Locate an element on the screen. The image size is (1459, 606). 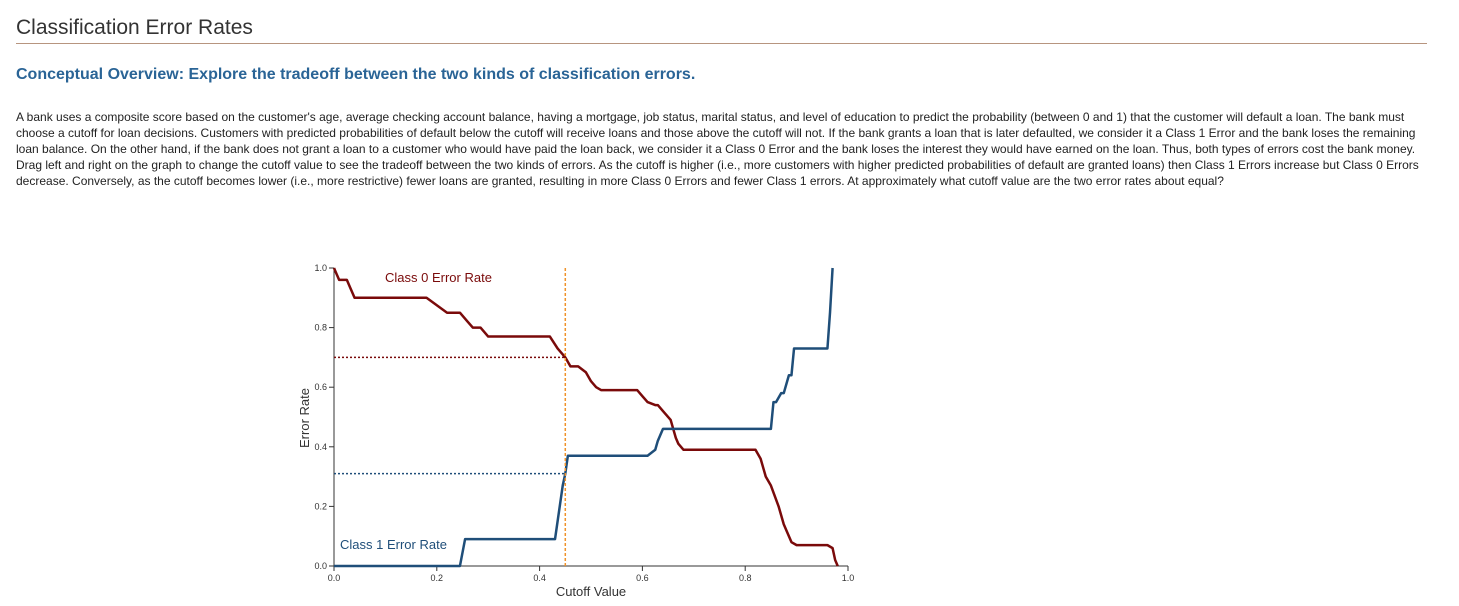
x-tick-label: 0.0 is located at coordinates (334, 578).